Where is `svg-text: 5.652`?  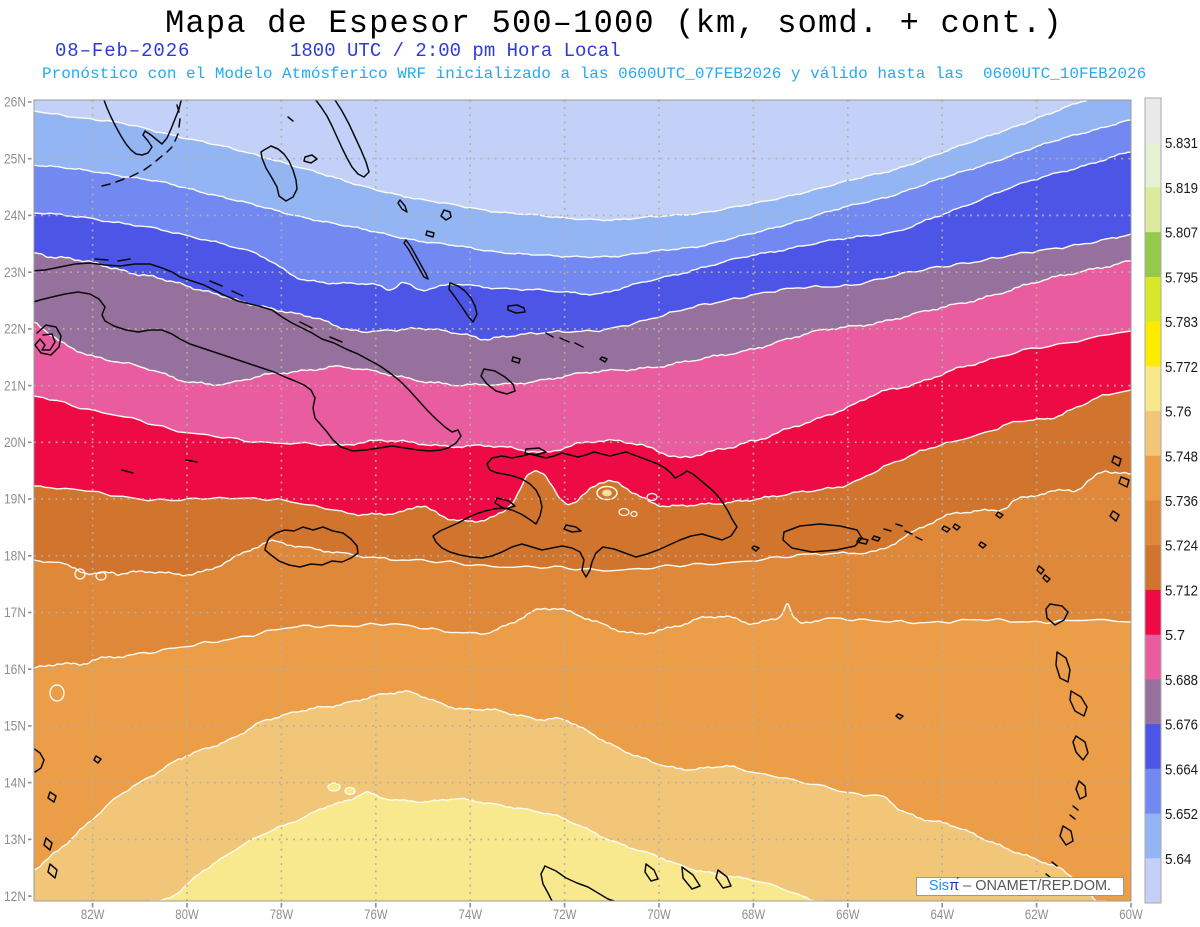 svg-text: 5.652 is located at coordinates (1181, 814).